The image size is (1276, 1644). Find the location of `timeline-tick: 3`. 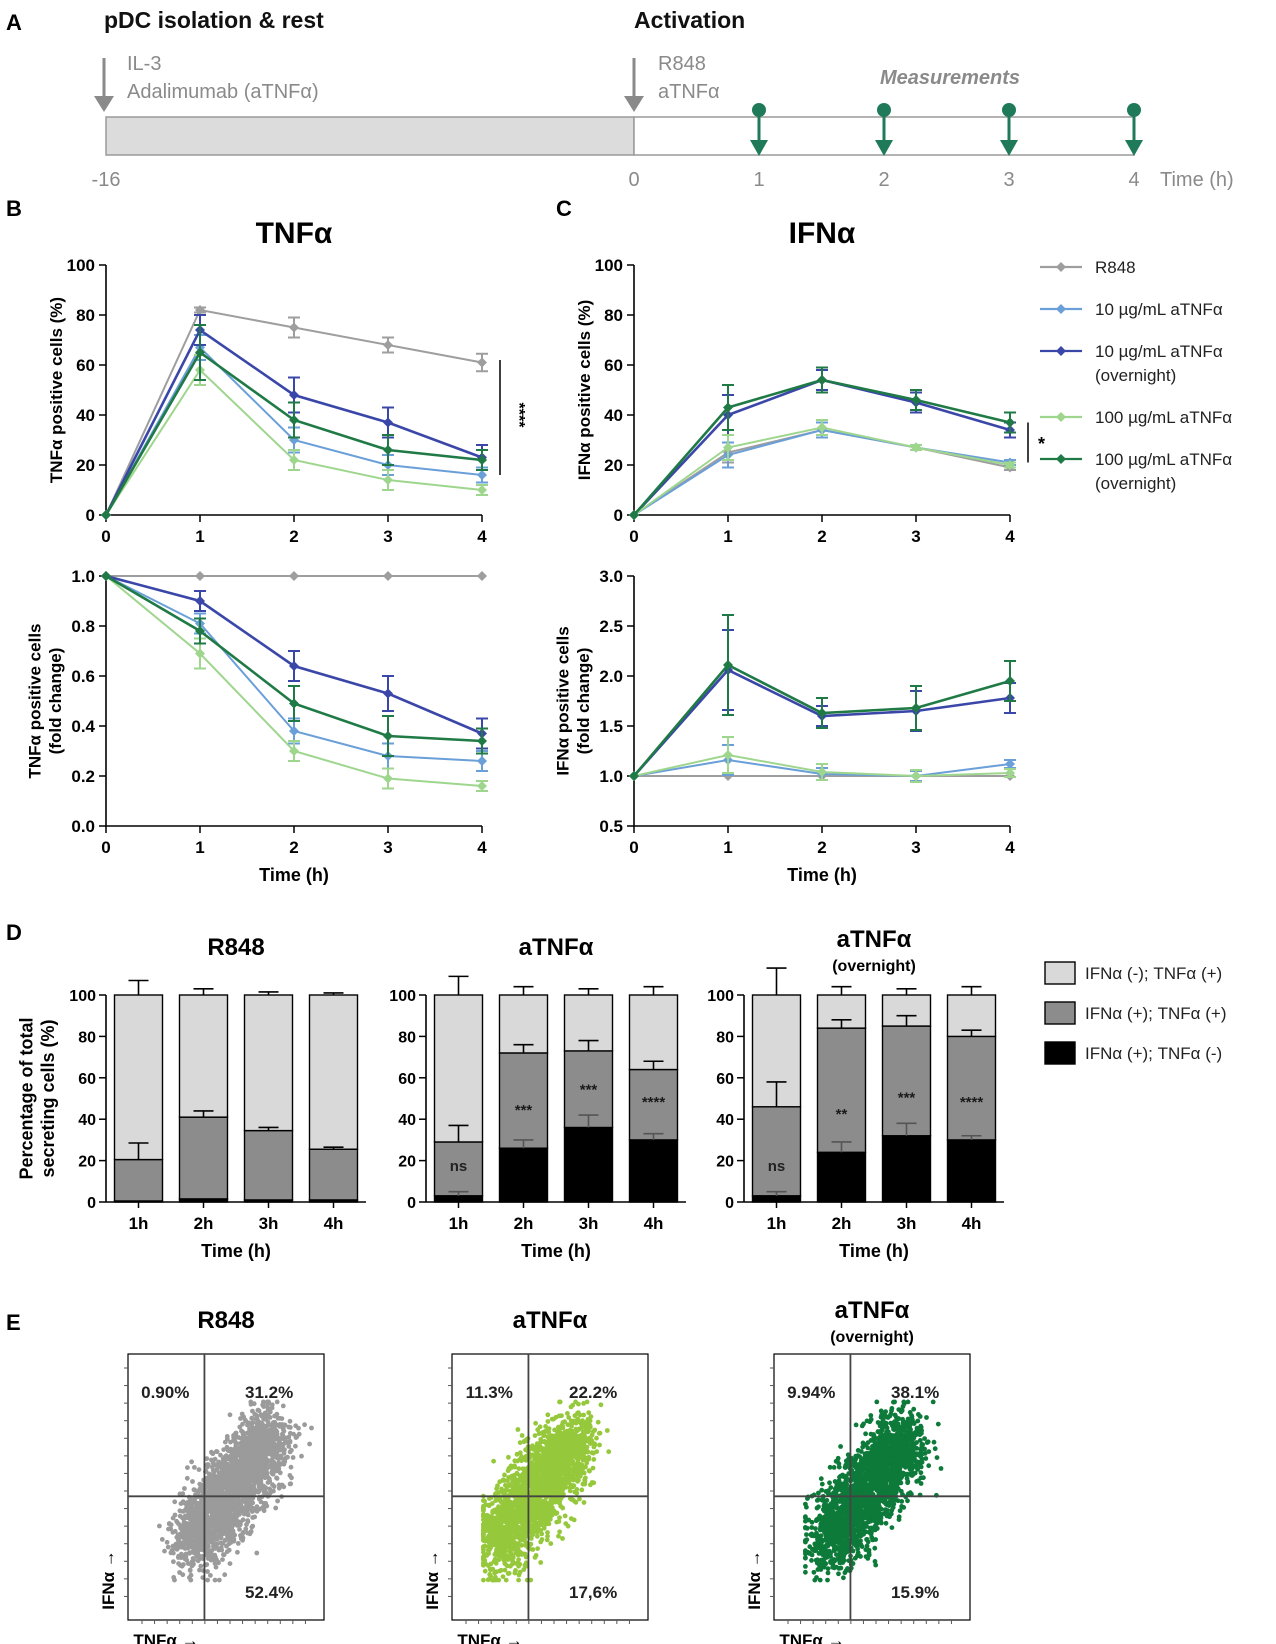

timeline-tick: 3 is located at coordinates (1008, 180).